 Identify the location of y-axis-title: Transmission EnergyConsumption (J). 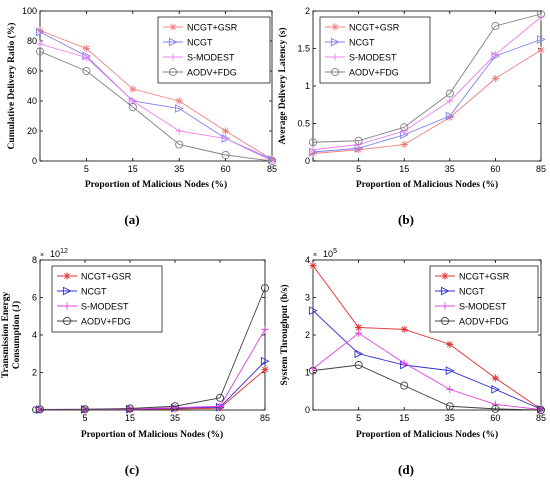
(11, 335).